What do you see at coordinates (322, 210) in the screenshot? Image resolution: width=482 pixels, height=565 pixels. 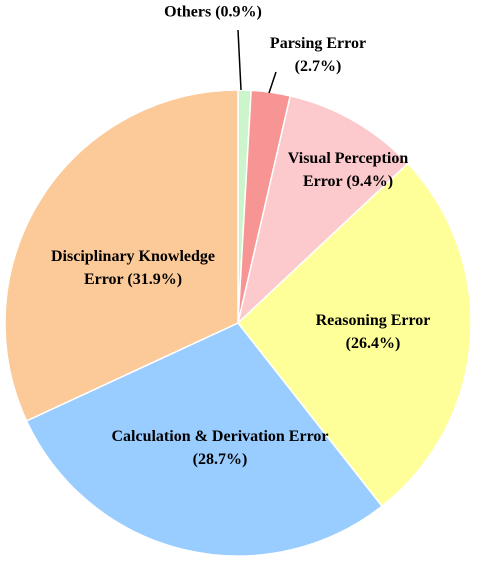 I see `pie-slice` at bounding box center [322, 210].